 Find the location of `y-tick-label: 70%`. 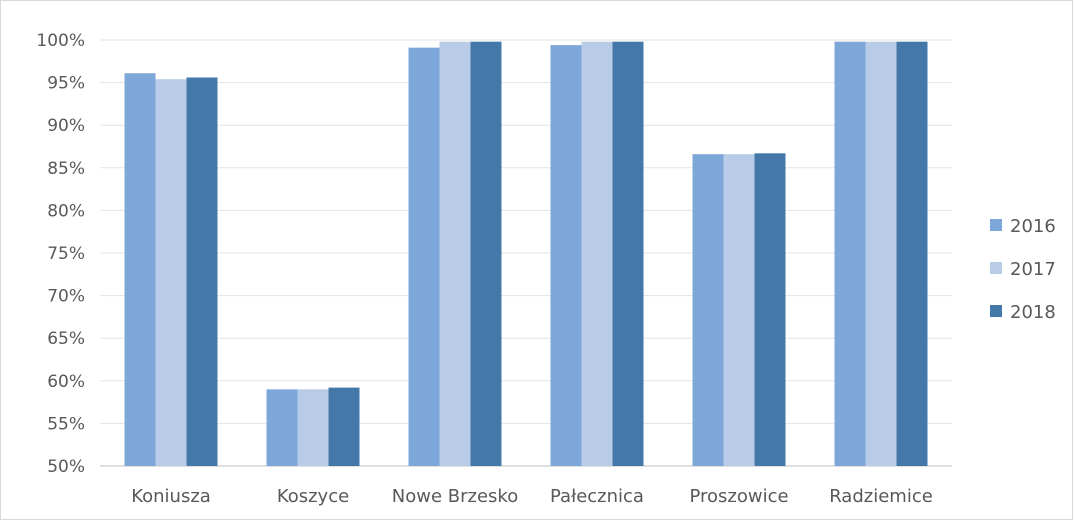

y-tick-label: 70% is located at coordinates (66, 297).